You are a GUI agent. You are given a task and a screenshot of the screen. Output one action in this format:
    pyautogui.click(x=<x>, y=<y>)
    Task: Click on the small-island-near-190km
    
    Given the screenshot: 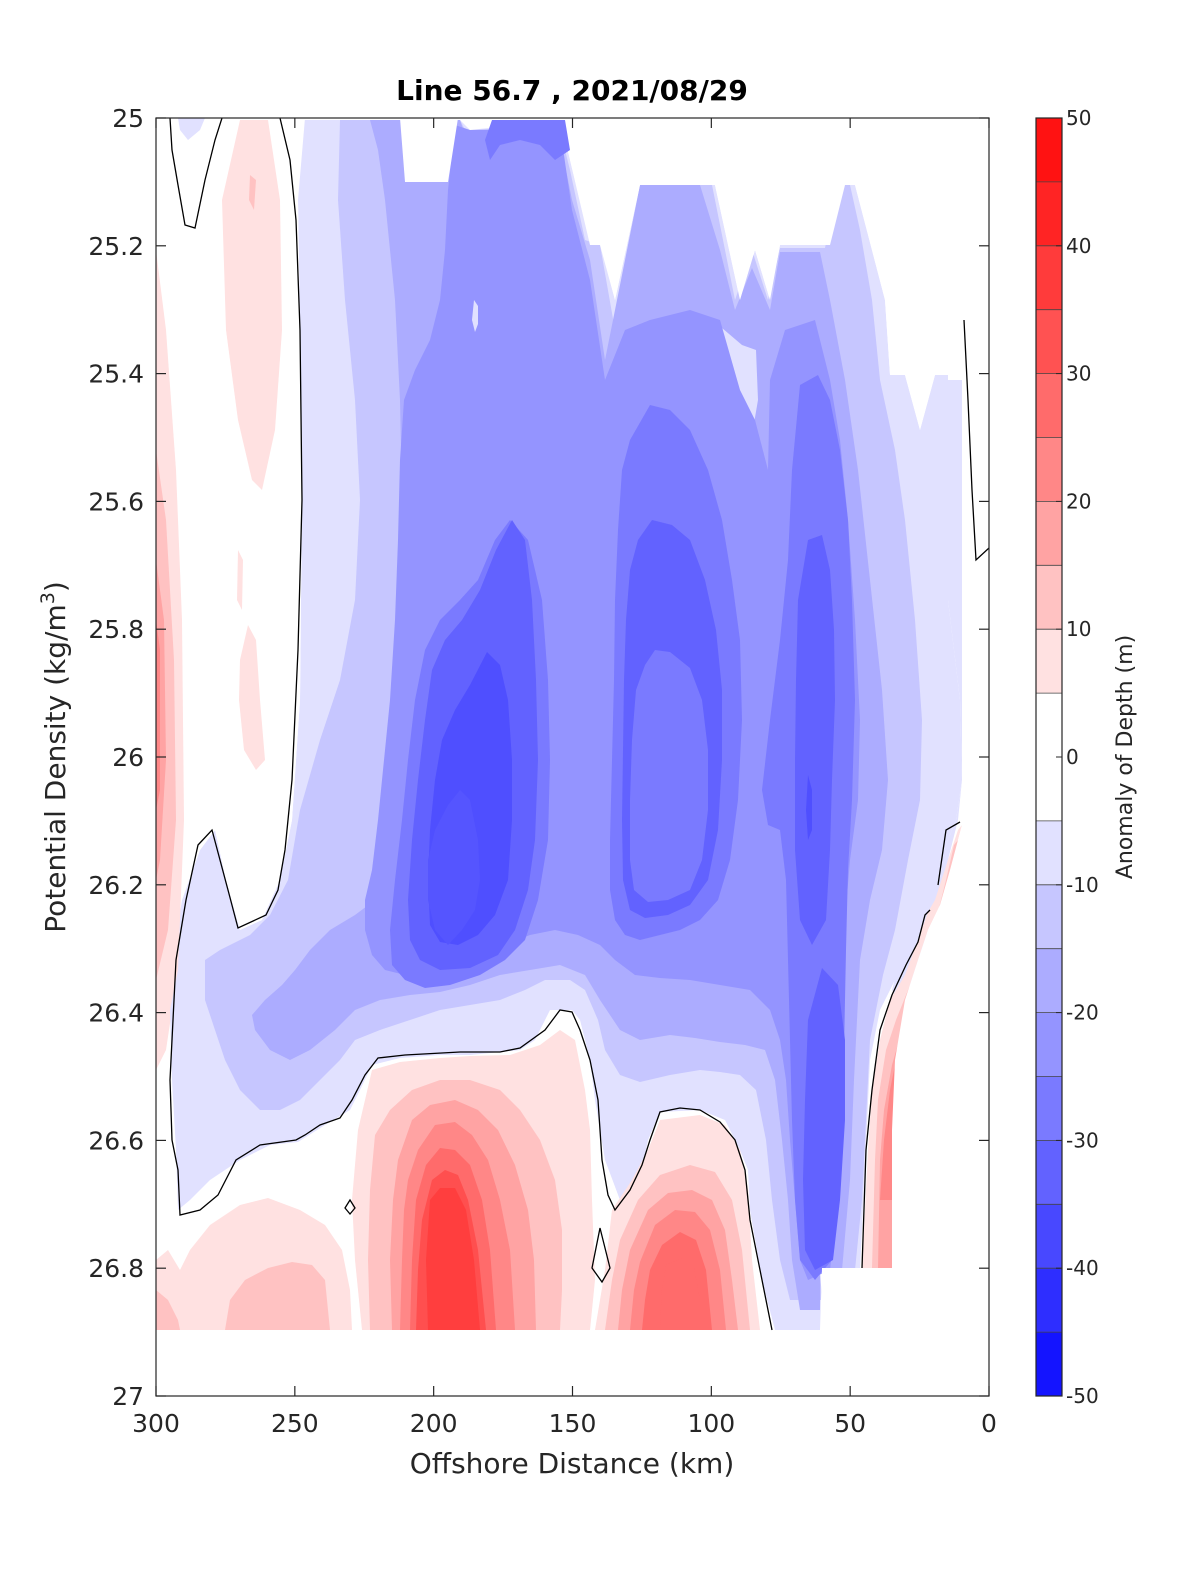 What is the action you would take?
    pyautogui.click(x=475, y=316)
    